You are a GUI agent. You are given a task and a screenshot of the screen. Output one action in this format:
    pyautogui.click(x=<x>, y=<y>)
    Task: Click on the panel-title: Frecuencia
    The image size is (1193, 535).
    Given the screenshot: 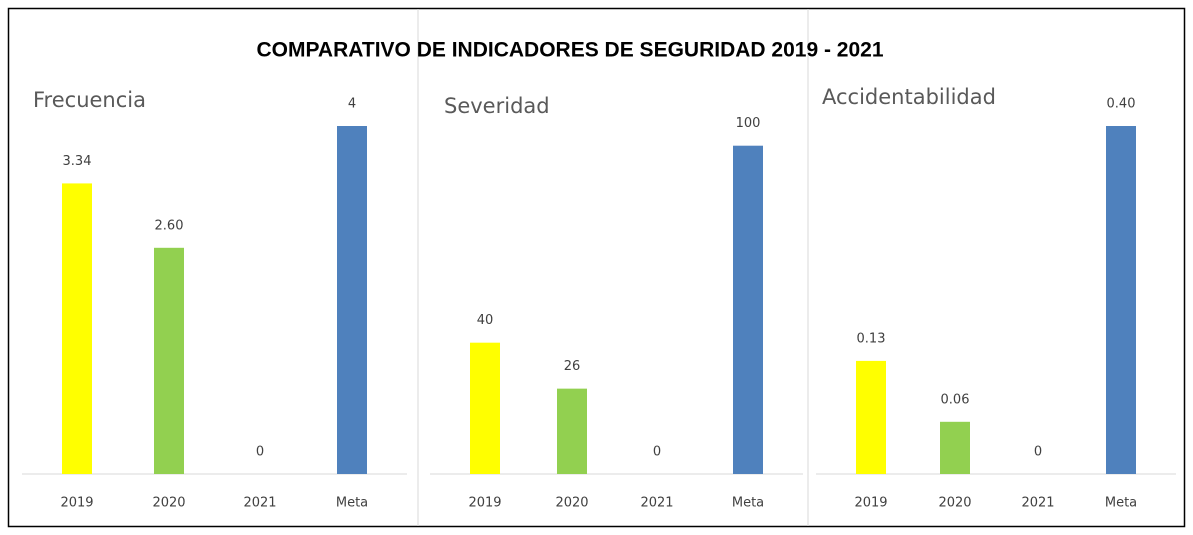 What is the action you would take?
    pyautogui.click(x=89, y=100)
    